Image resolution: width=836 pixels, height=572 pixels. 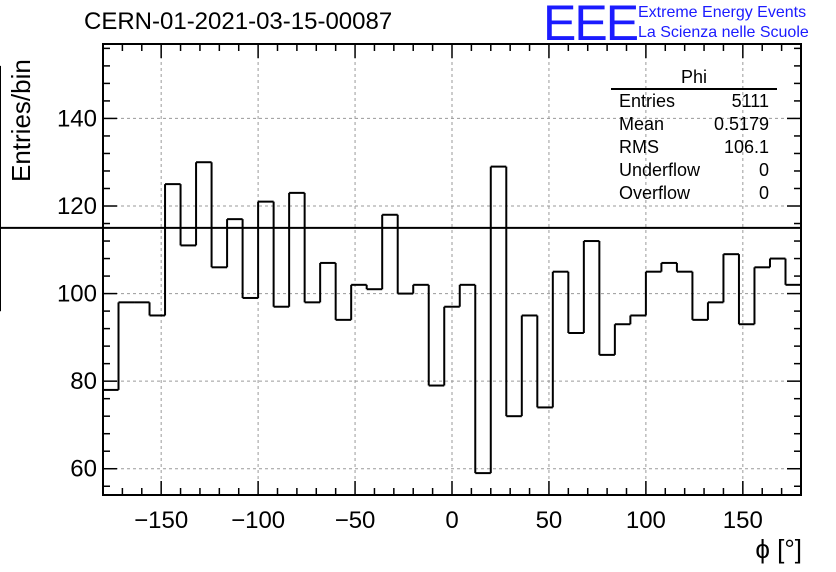 What do you see at coordinates (723, 32) in the screenshot?
I see `logo-subtitle-2: La Scienza nelle Scuole` at bounding box center [723, 32].